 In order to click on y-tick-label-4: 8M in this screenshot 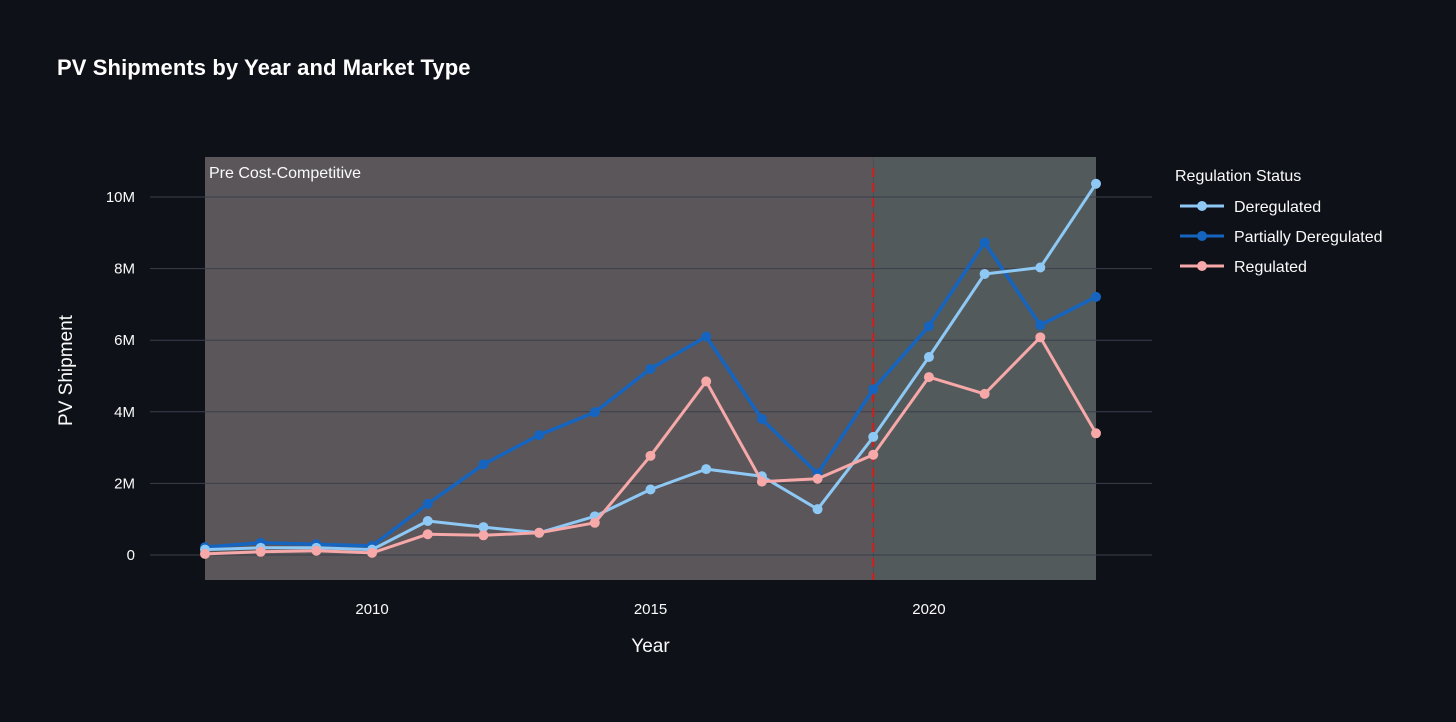, I will do `click(124, 269)`.